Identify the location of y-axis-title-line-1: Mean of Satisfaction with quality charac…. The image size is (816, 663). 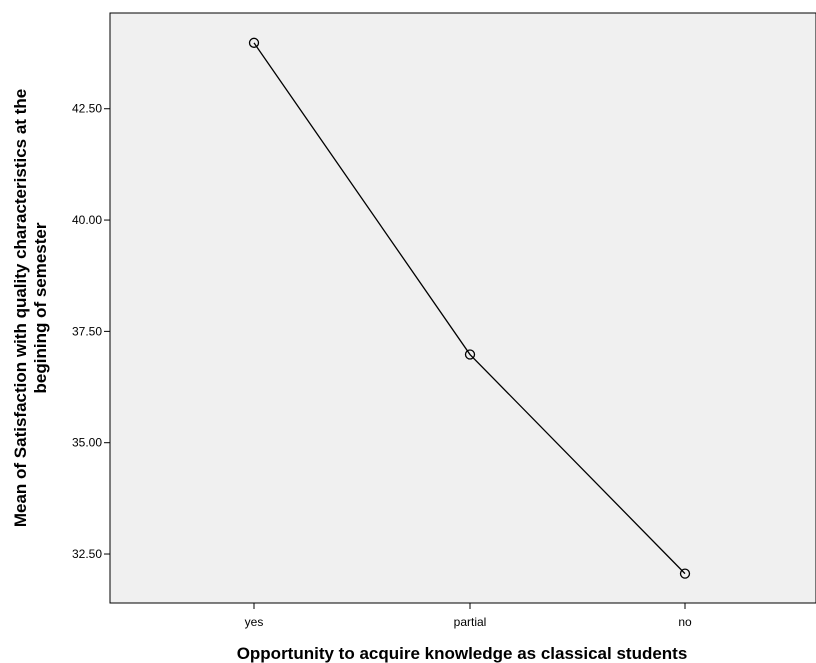
(20, 308).